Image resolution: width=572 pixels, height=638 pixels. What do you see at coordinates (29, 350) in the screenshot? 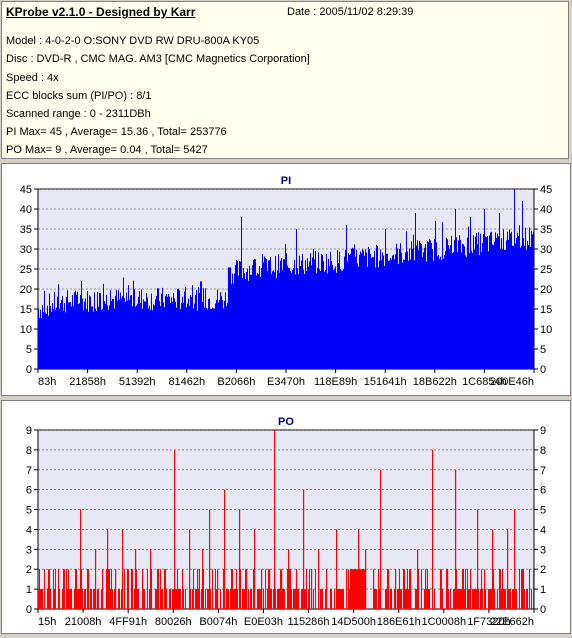
I see `y-tick-label: 5` at bounding box center [29, 350].